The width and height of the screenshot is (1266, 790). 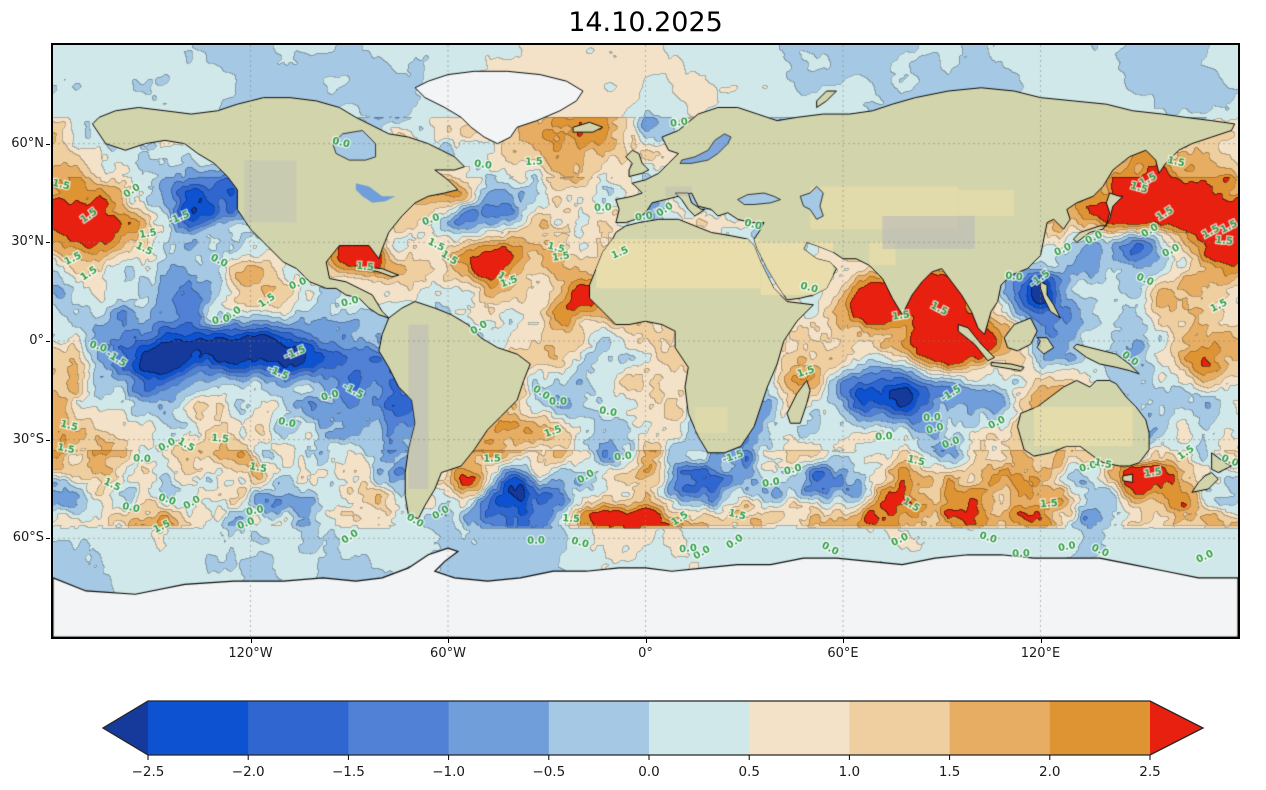 I want to click on colorbar-tick-label: 1.5, so click(x=949, y=772).